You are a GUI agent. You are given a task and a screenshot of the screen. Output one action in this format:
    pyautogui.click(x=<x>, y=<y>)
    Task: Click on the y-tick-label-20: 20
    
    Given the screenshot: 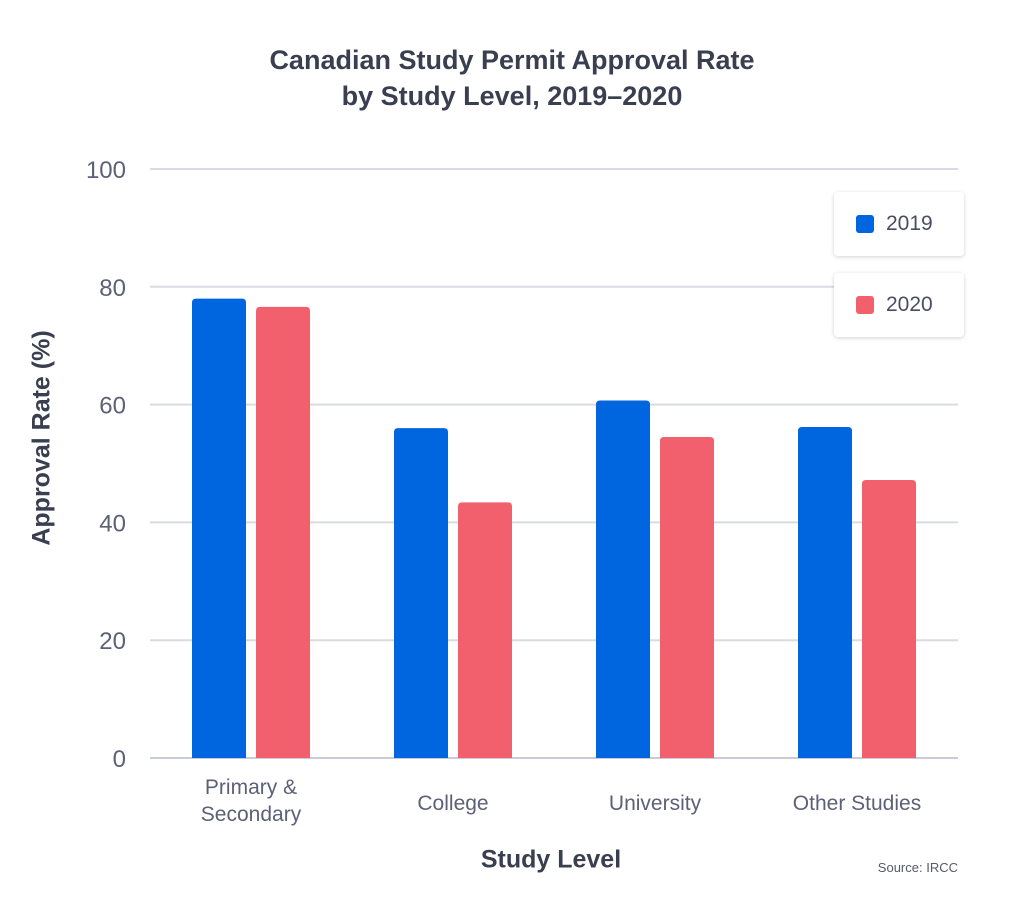 What is the action you would take?
    pyautogui.click(x=112, y=641)
    